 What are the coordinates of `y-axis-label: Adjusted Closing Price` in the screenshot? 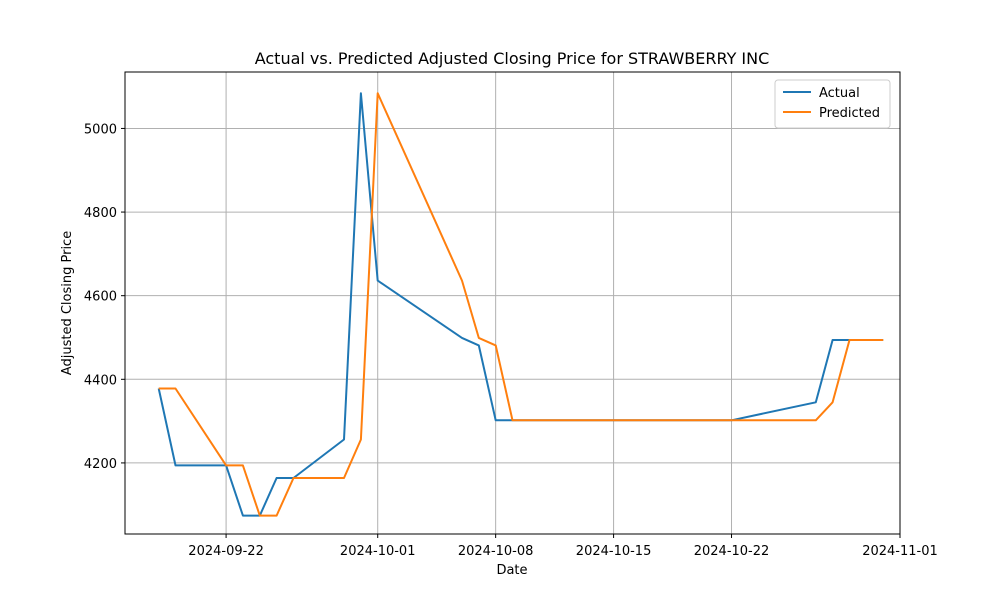 It's located at (67, 303).